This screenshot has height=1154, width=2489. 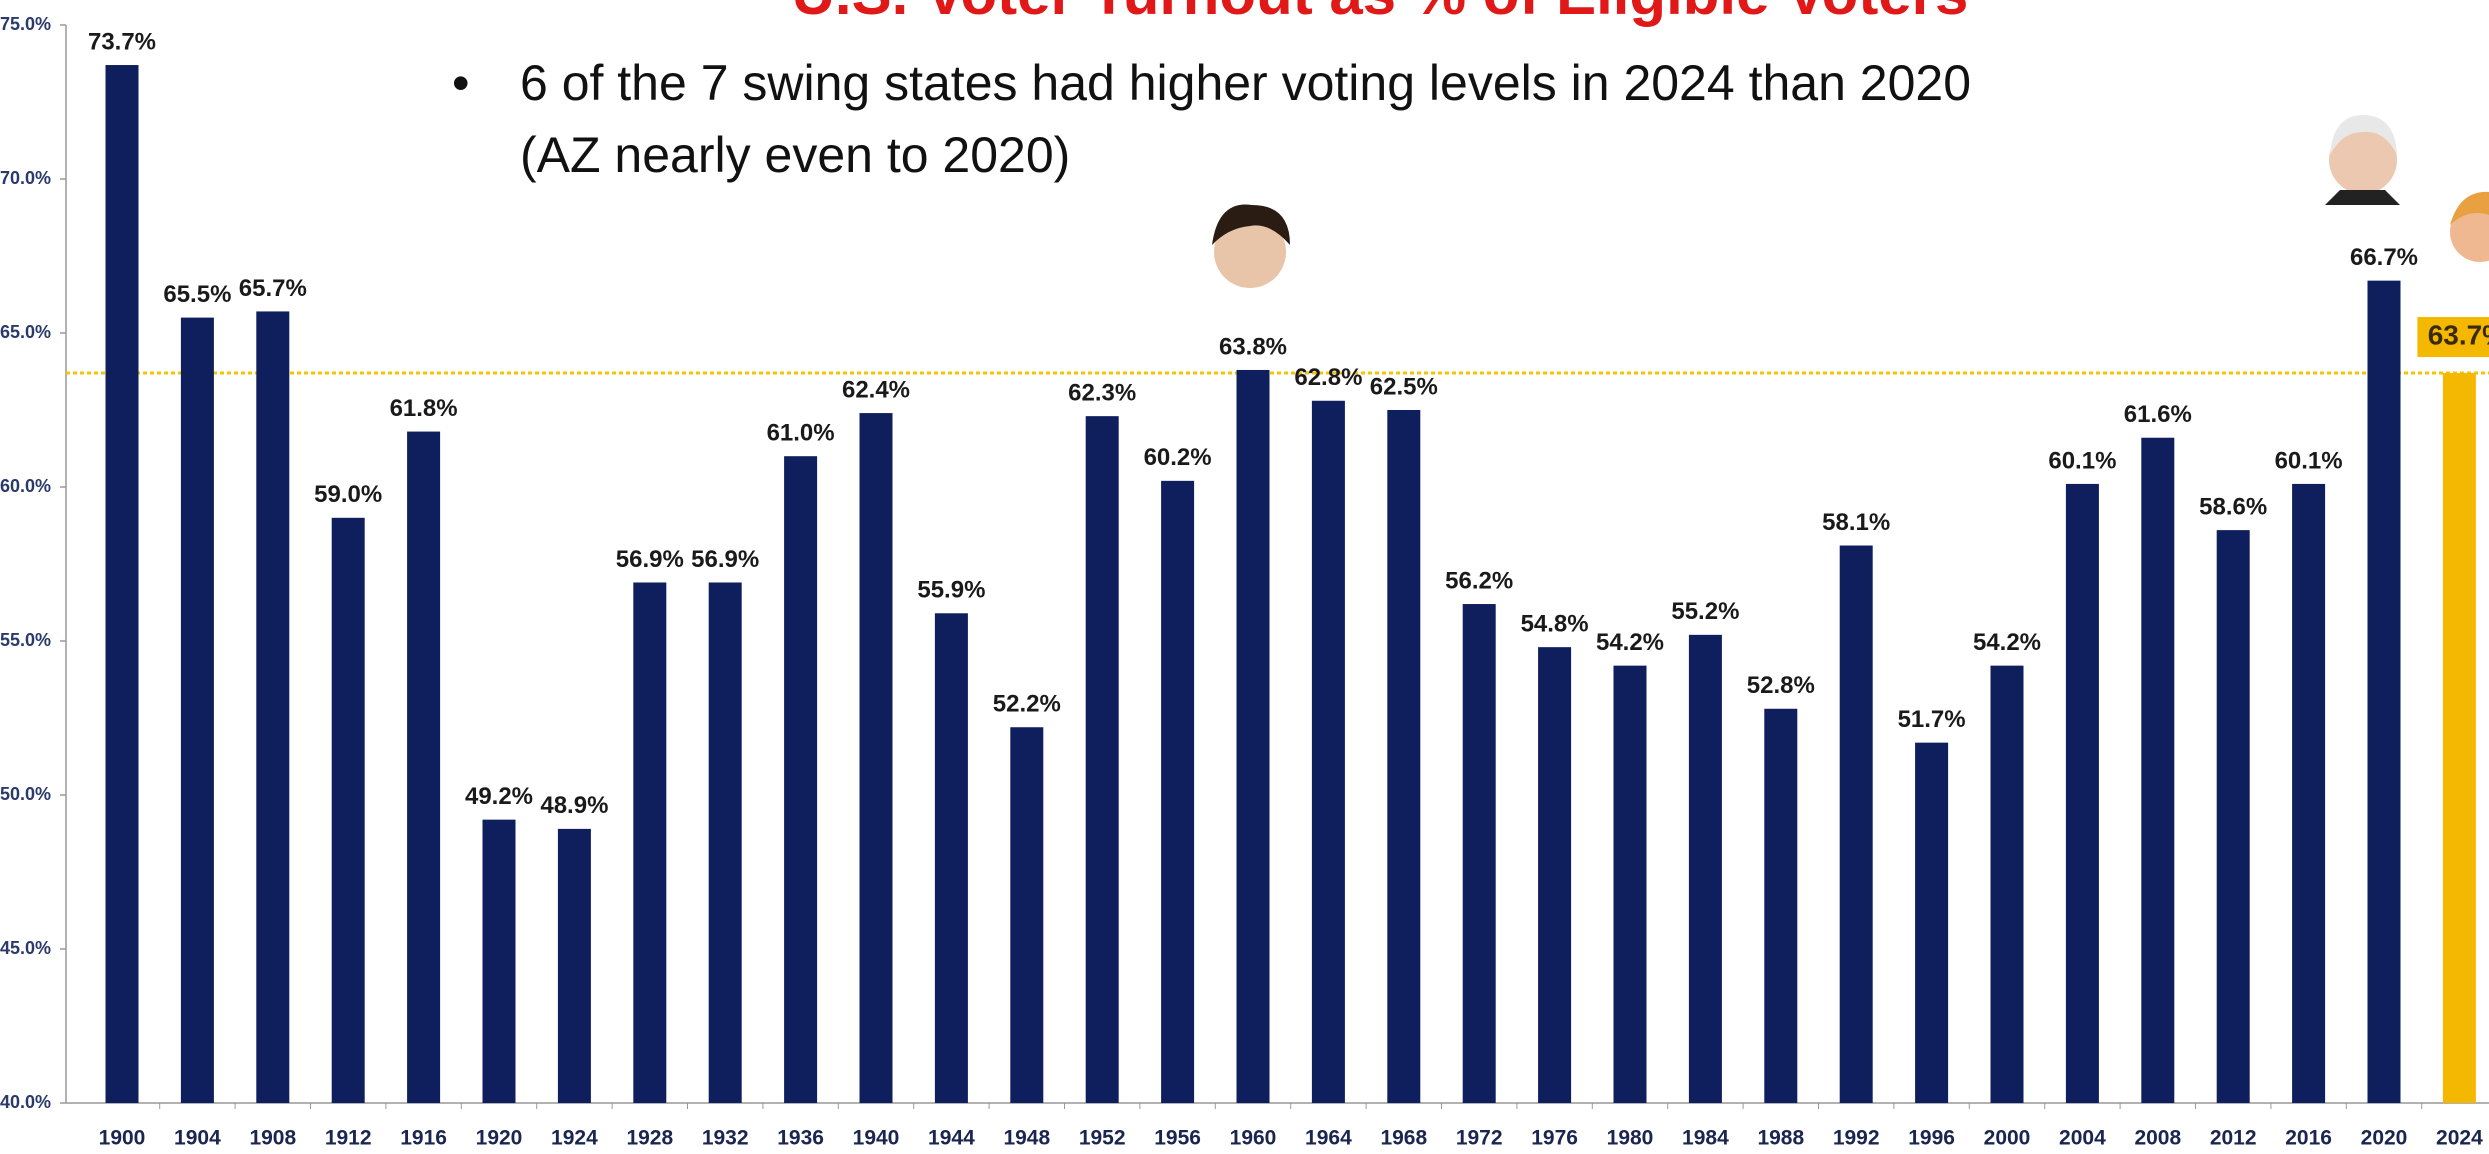 I want to click on x-tick-label: 1944, so click(x=951, y=1138).